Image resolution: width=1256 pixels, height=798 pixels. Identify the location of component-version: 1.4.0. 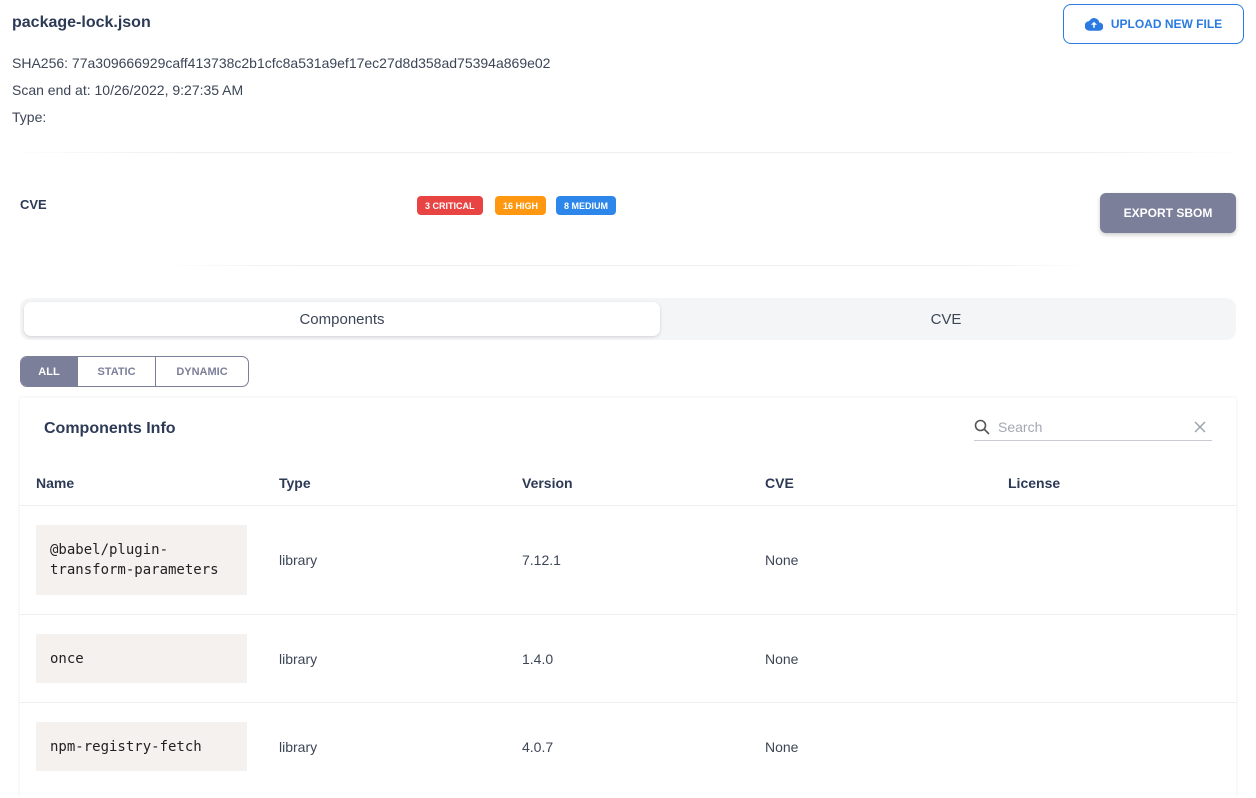
(538, 659).